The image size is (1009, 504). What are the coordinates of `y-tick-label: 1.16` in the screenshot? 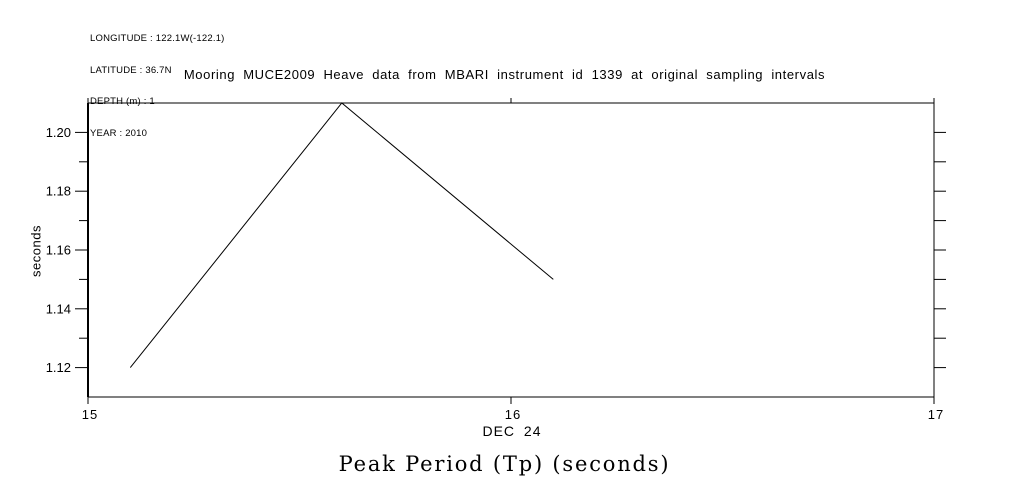 It's located at (58, 250).